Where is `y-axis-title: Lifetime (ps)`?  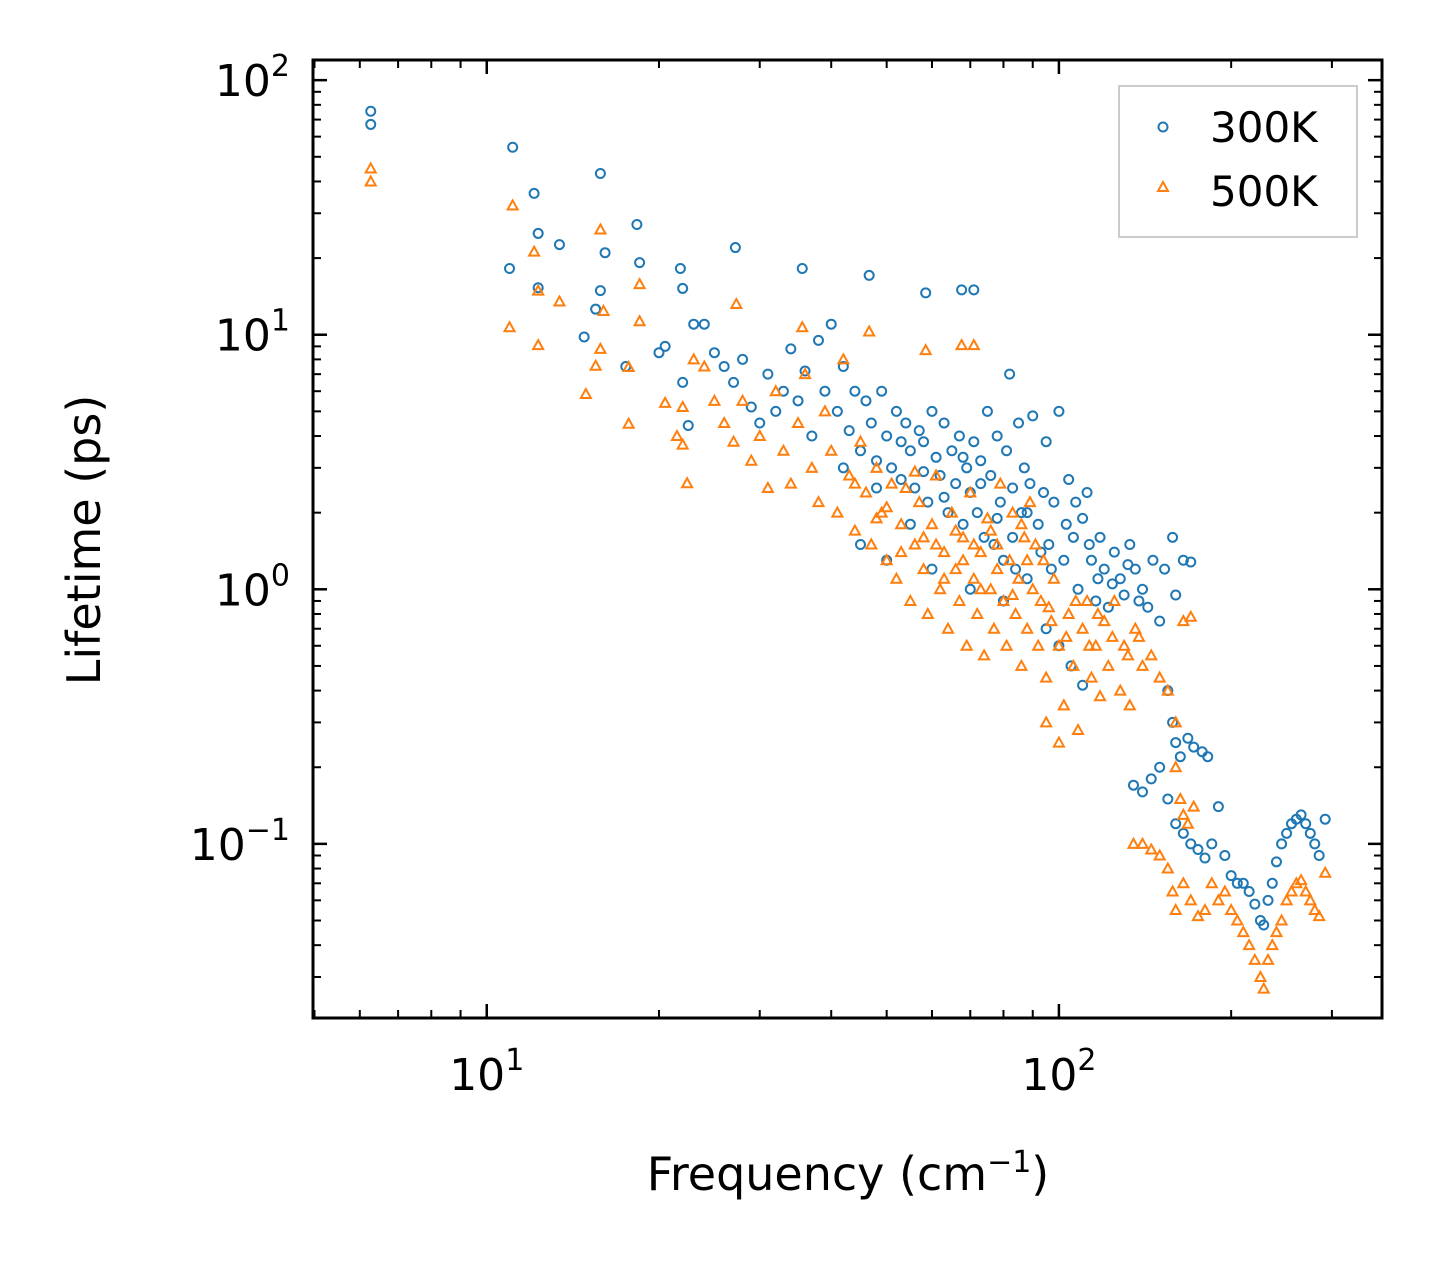
y-axis-title: Lifetime (ps) is located at coordinates (84, 540).